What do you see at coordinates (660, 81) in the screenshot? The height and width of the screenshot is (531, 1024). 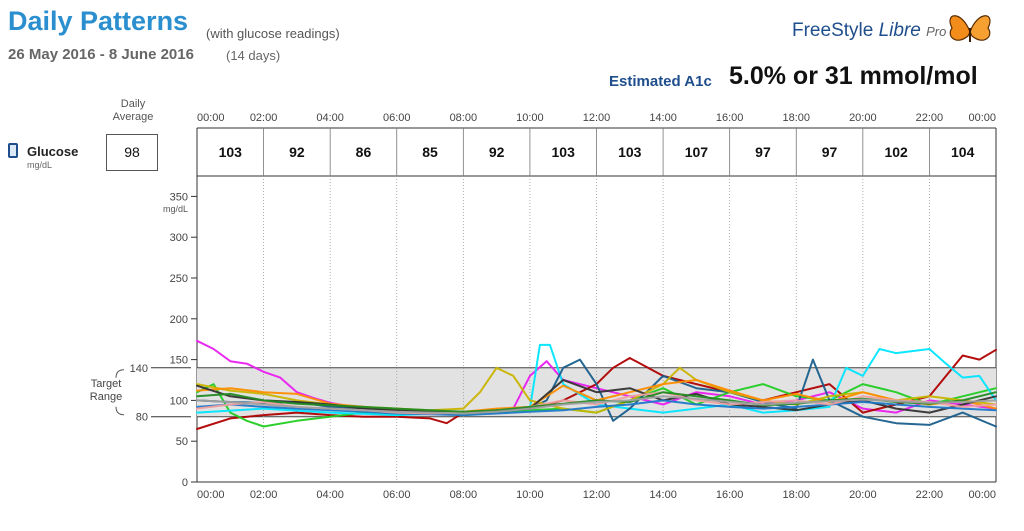 I see `a1c-label: Estimated A1c` at bounding box center [660, 81].